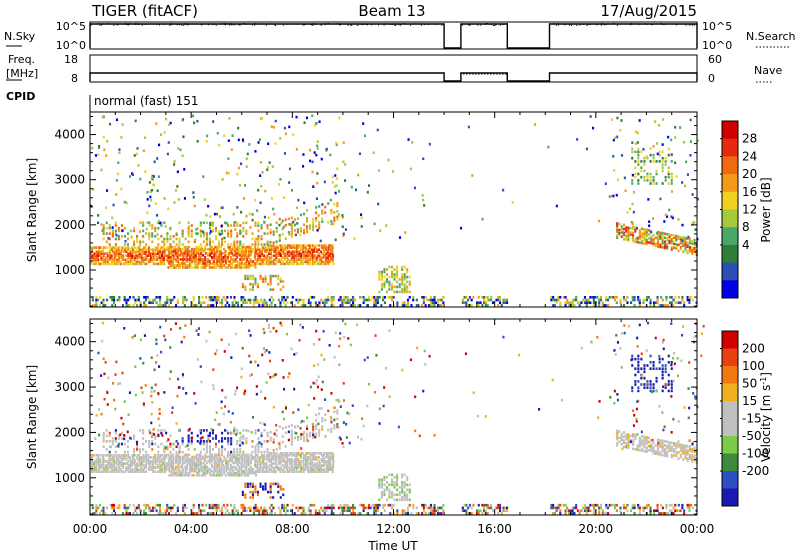  Describe the element at coordinates (32, 210) in the screenshot. I see `power-ylabel: Slant Range [km]` at that location.